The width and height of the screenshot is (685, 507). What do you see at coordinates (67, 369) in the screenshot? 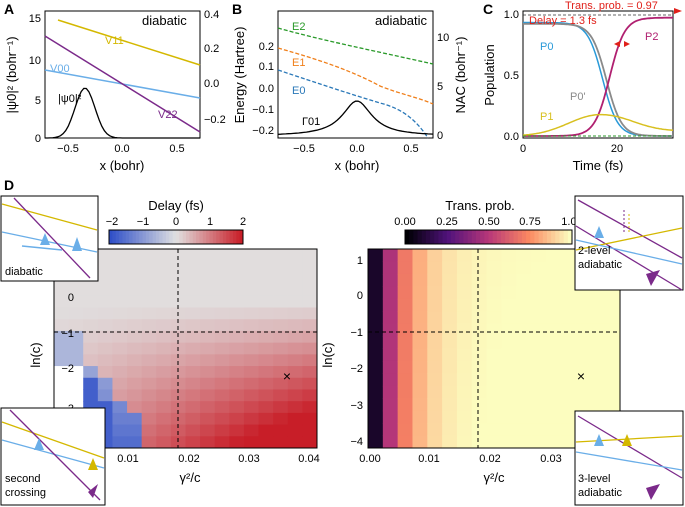
I see `ytick-dl-2: −2` at bounding box center [67, 369].